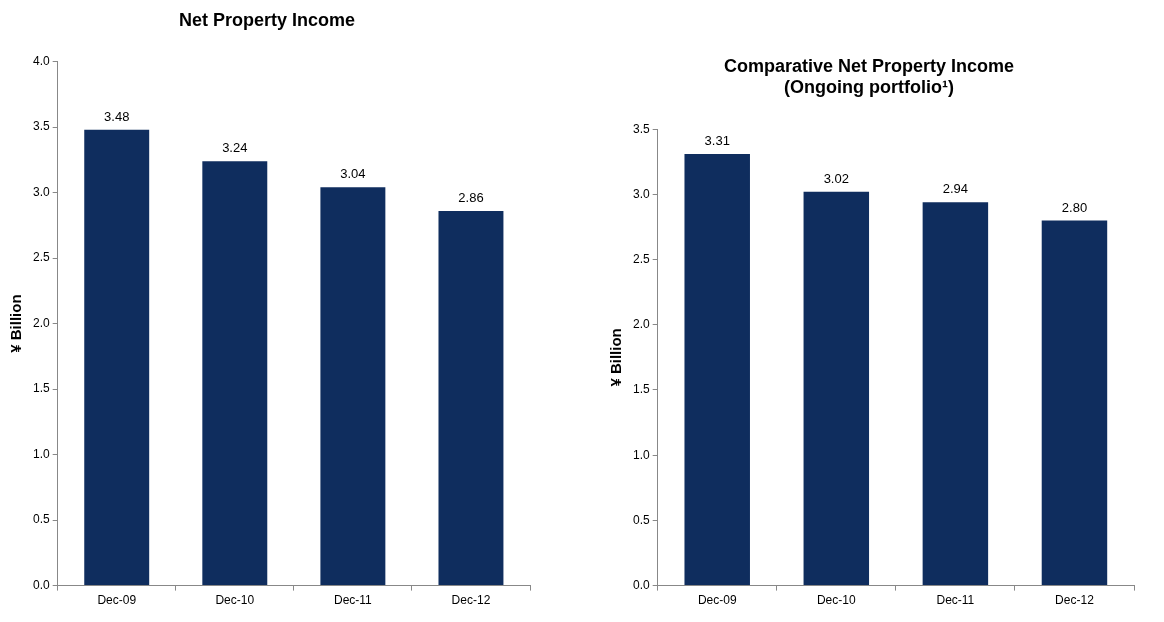  I want to click on chart-title: Net Property Income, so click(267, 19).